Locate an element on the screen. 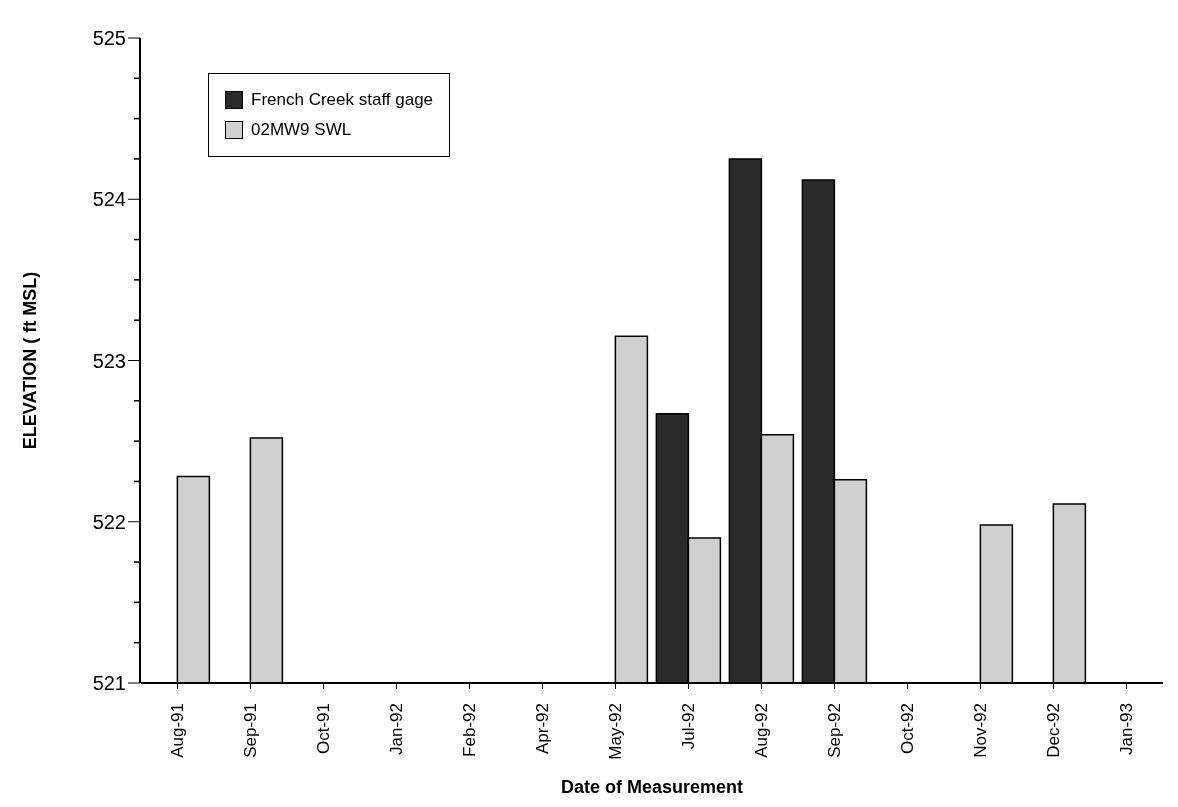  x-tick-label: Jan-92 is located at coordinates (396, 729).